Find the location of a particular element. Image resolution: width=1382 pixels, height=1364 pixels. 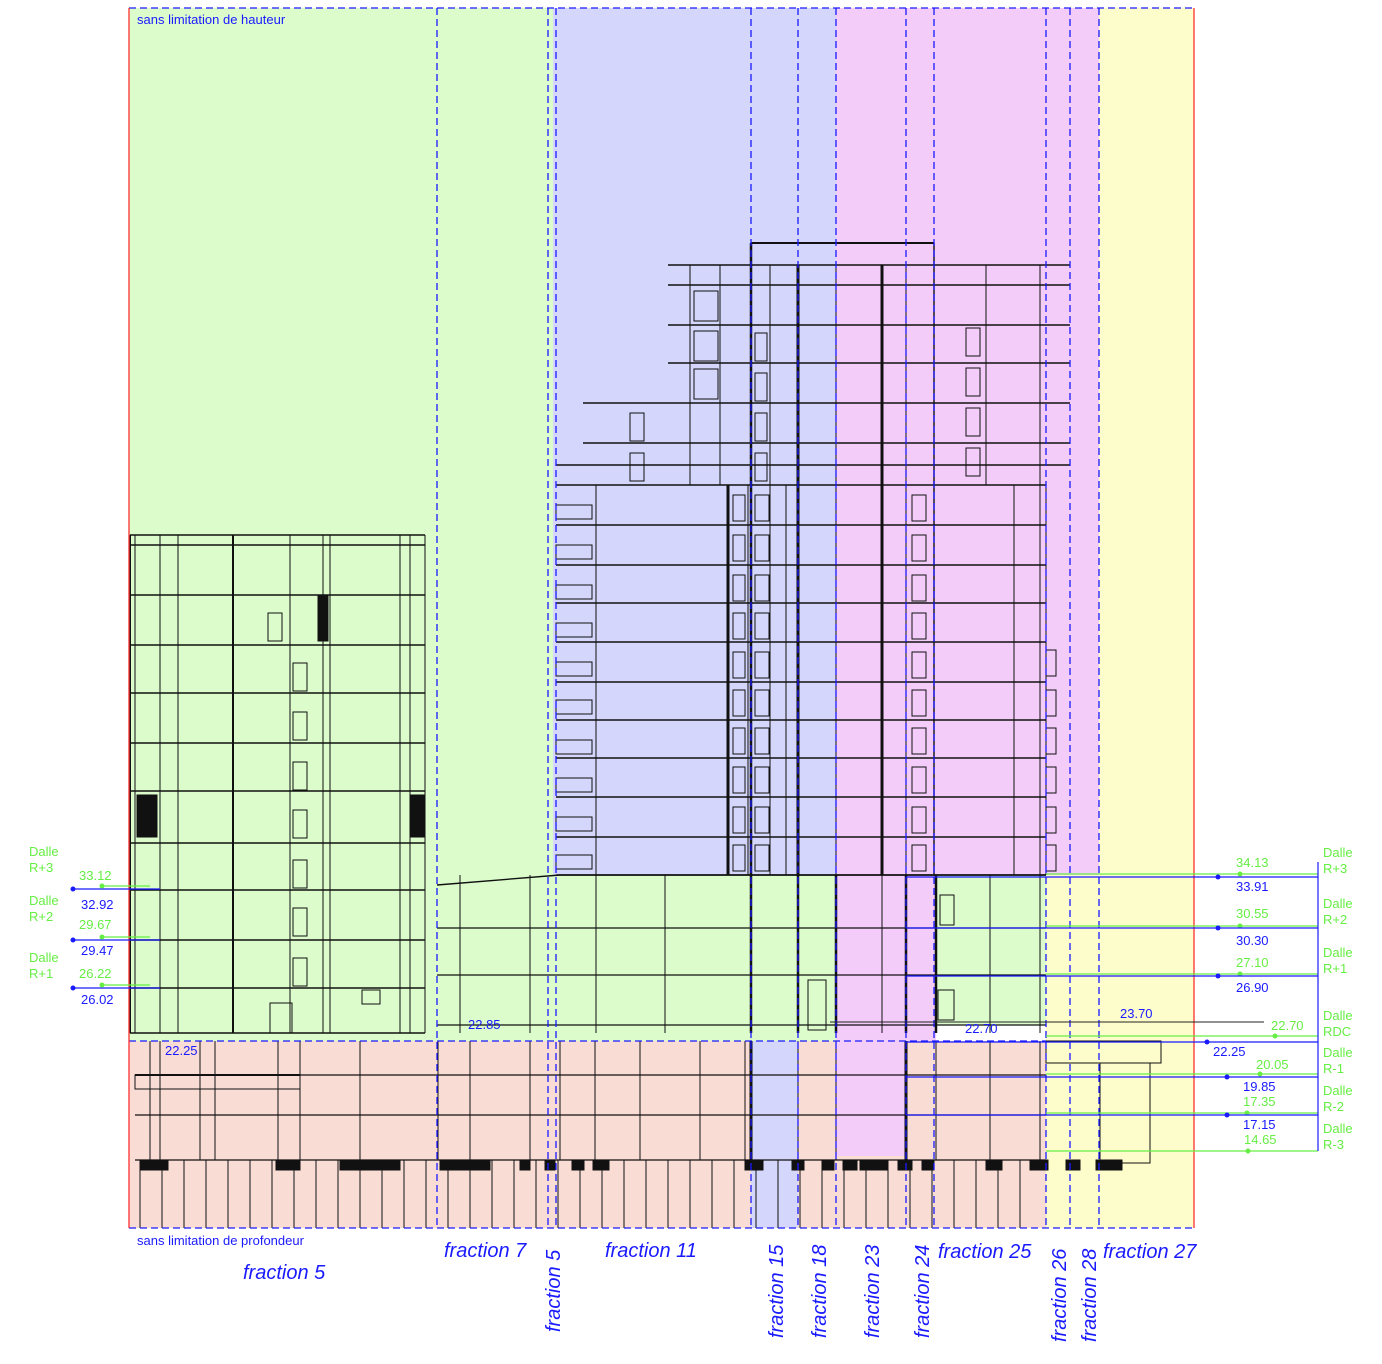

level-finished-elevation: 29.67 is located at coordinates (95, 924).